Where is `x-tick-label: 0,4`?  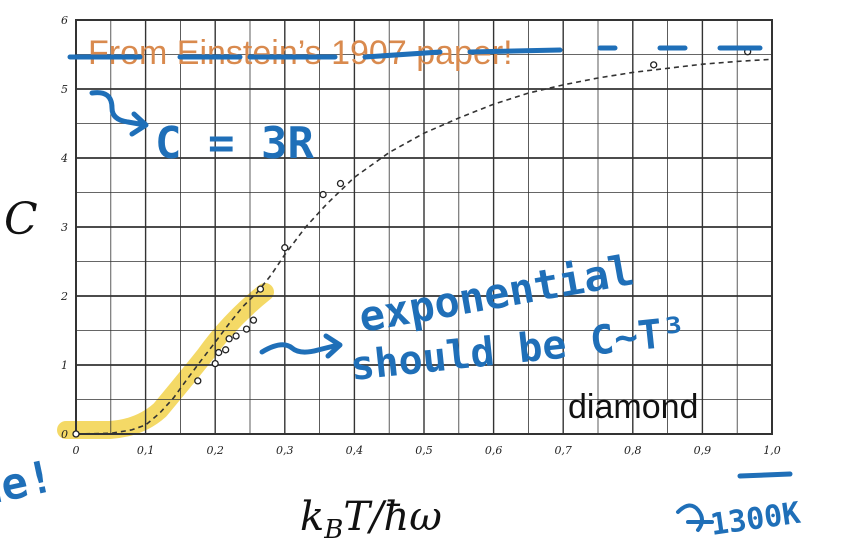 x-tick-label: 0,4 is located at coordinates (355, 450).